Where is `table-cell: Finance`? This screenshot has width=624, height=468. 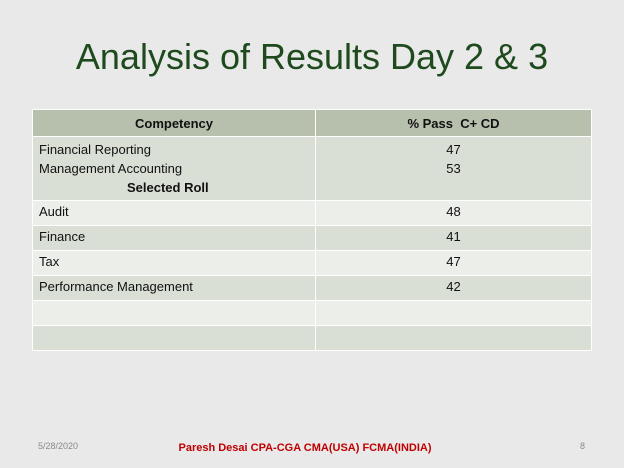
table-cell: Finance is located at coordinates (174, 238).